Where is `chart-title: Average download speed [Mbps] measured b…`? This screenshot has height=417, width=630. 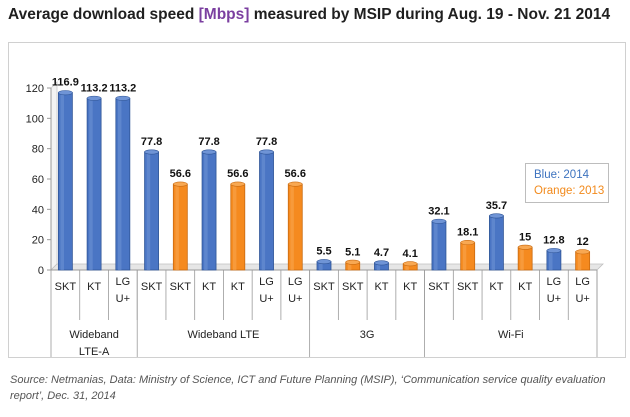
chart-title: Average download speed [Mbps] measured b… is located at coordinates (316, 15).